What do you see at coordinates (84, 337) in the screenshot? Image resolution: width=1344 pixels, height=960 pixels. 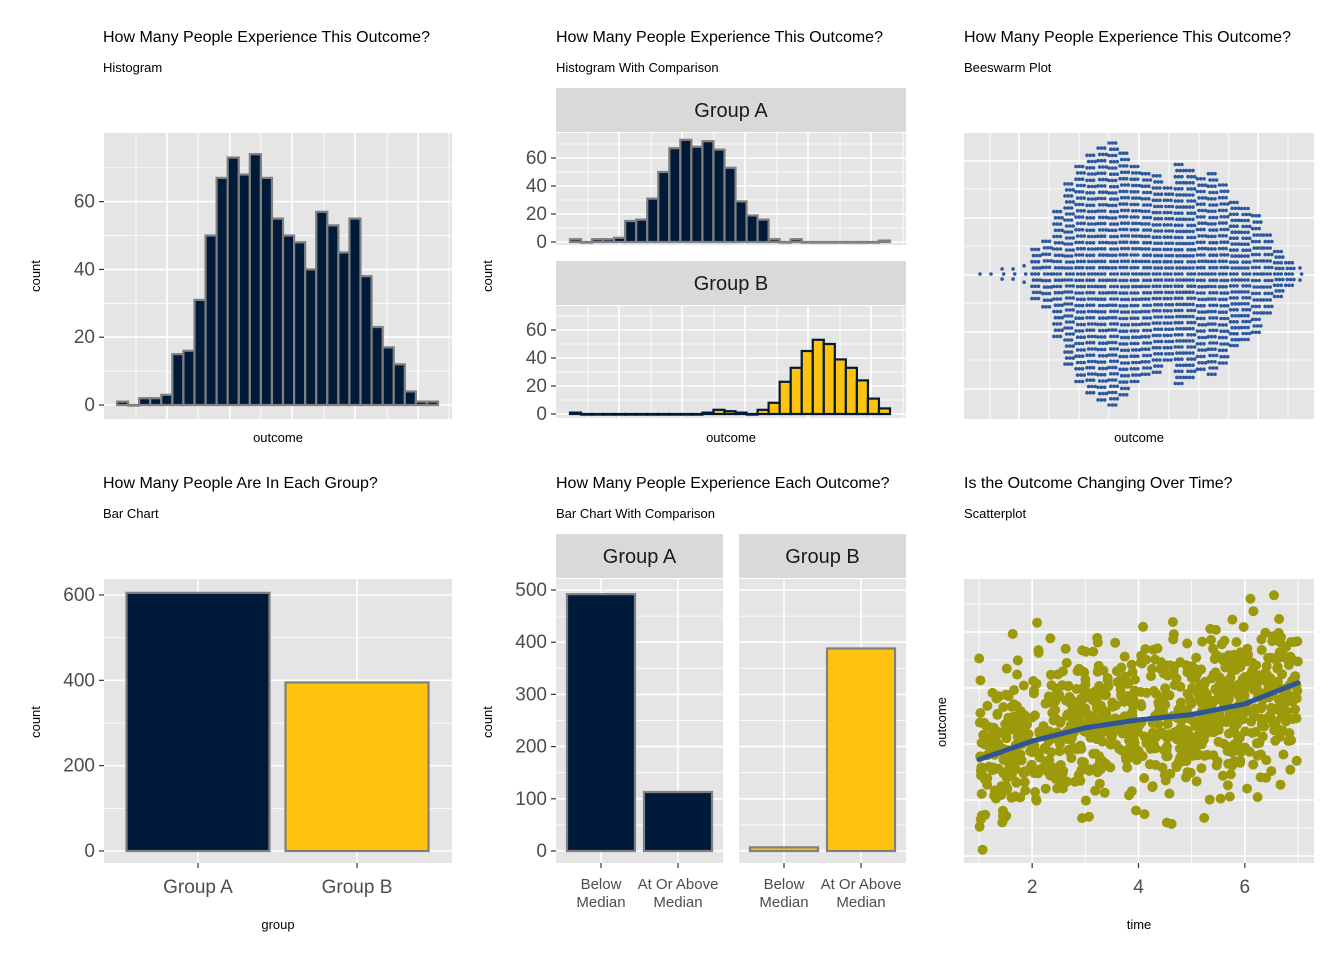 I see `y-tick-label: 20` at bounding box center [84, 337].